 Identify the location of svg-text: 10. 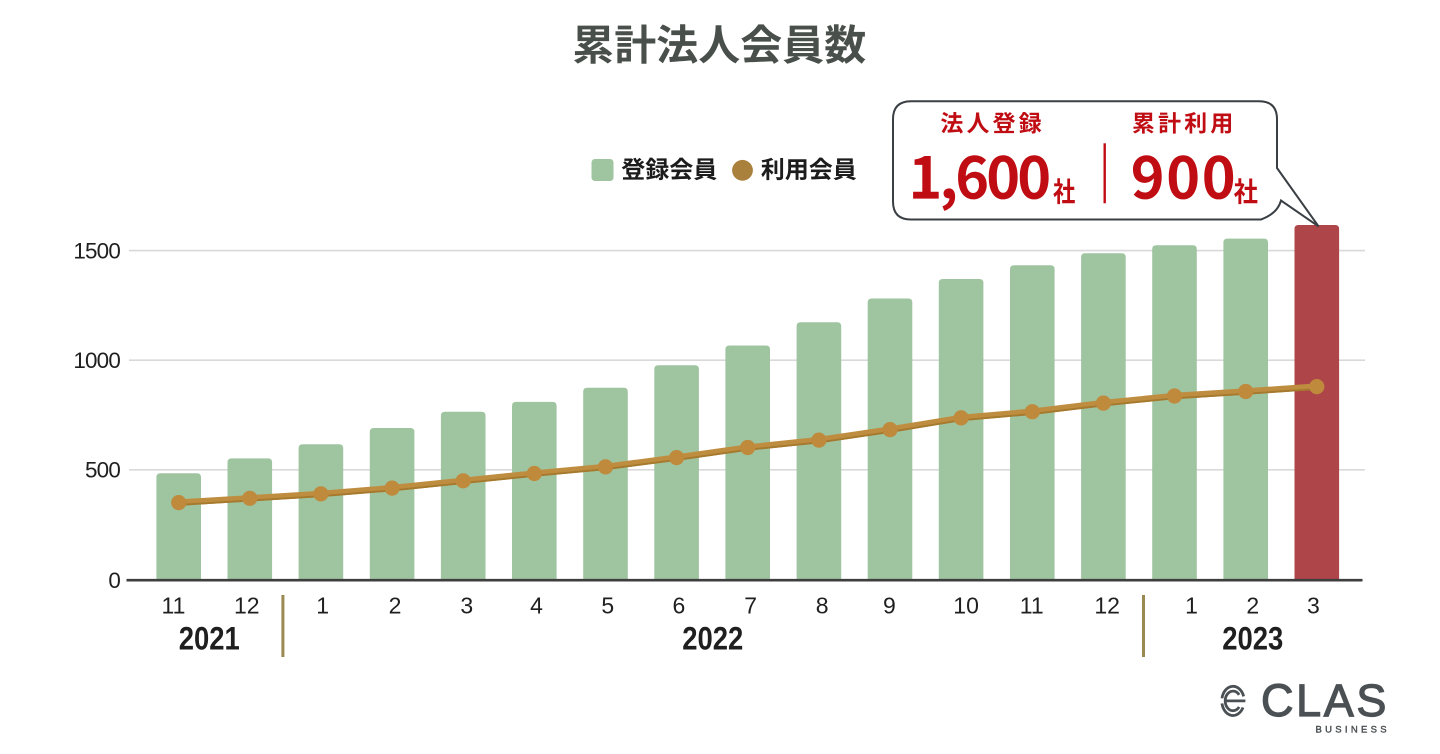
(966, 606).